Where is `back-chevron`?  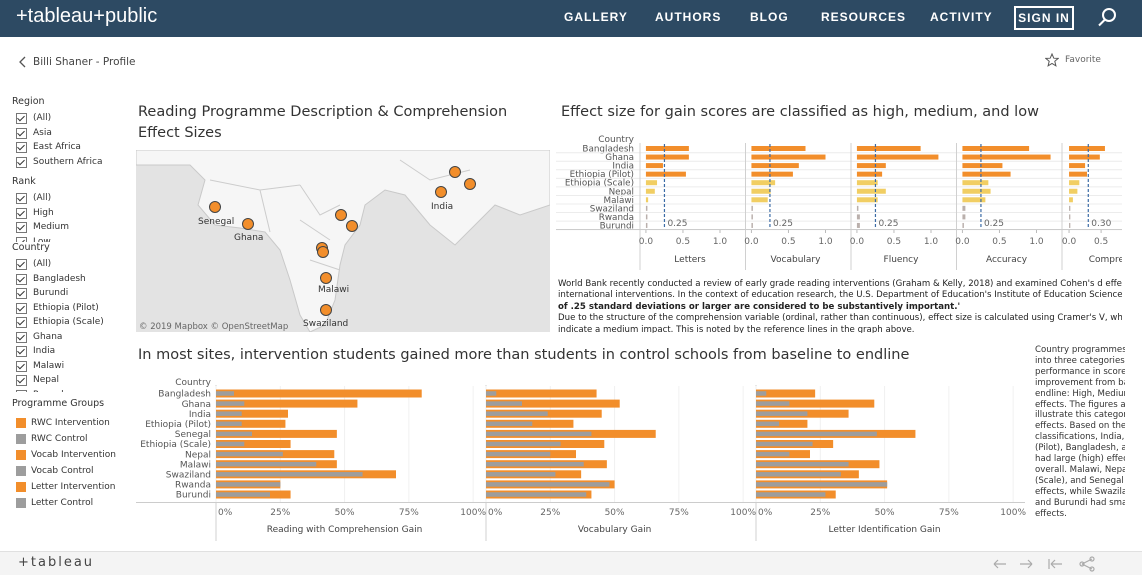
back-chevron is located at coordinates (23, 62).